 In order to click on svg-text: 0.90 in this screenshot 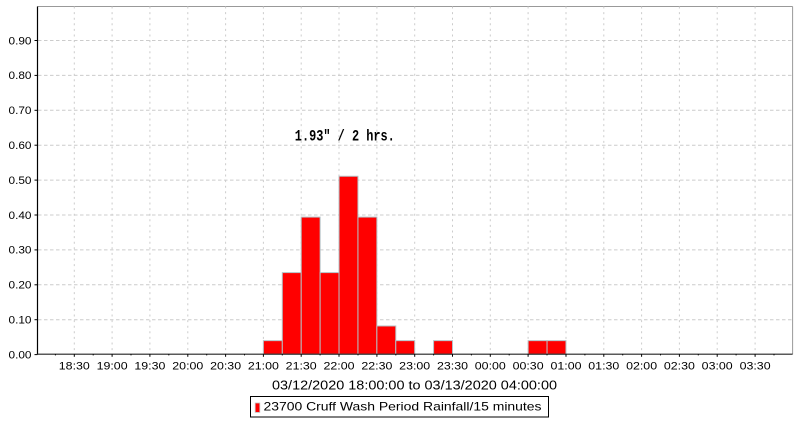, I will do `click(20, 41)`.